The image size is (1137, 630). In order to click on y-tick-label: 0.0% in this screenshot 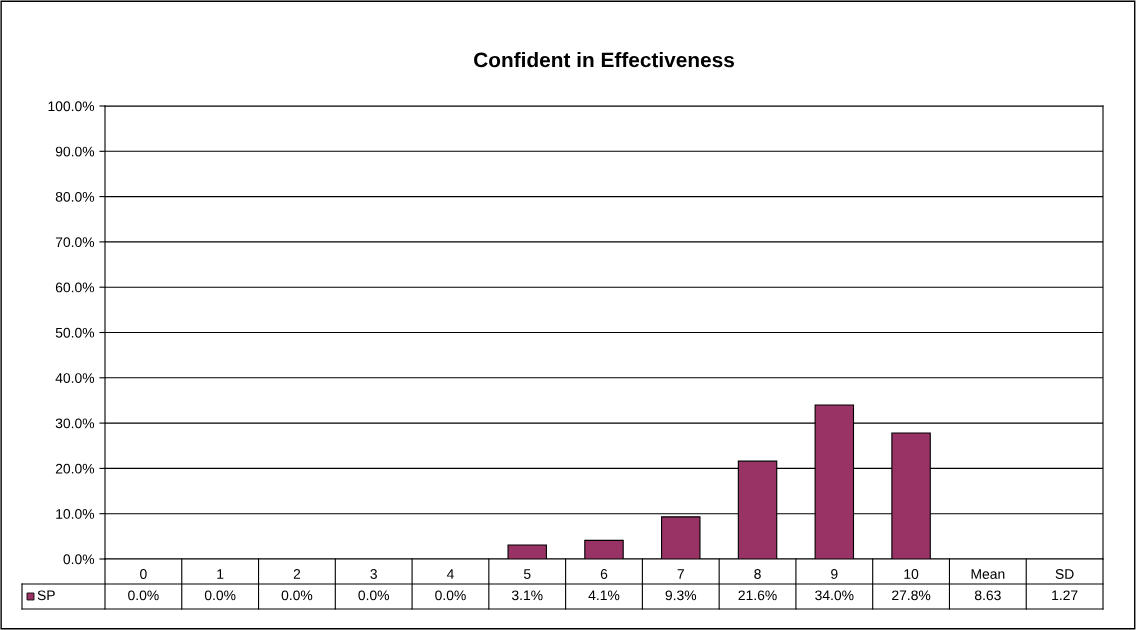, I will do `click(79, 559)`.